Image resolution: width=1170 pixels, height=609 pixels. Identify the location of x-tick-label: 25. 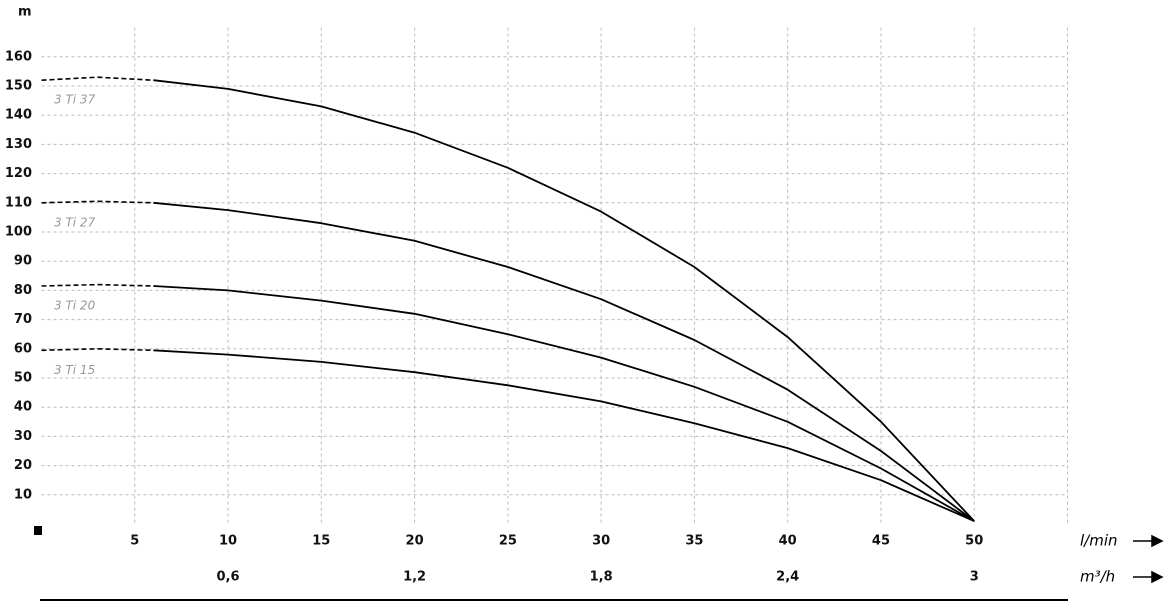
(508, 541).